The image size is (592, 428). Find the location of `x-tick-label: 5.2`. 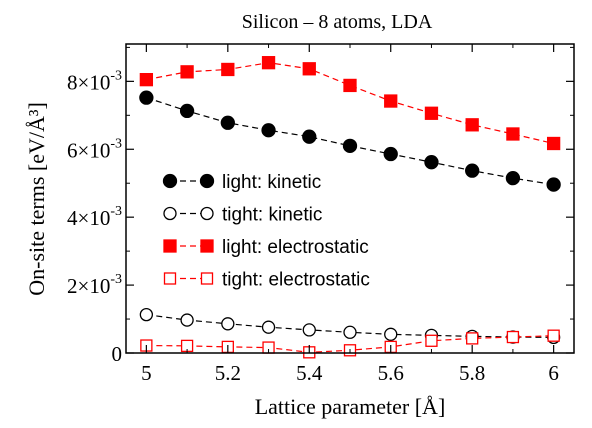

x-tick-label: 5.2 is located at coordinates (228, 373).